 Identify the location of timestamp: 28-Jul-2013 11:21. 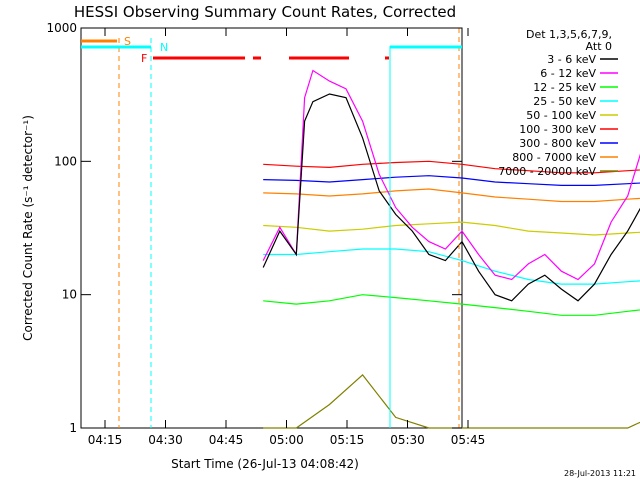
(600, 473).